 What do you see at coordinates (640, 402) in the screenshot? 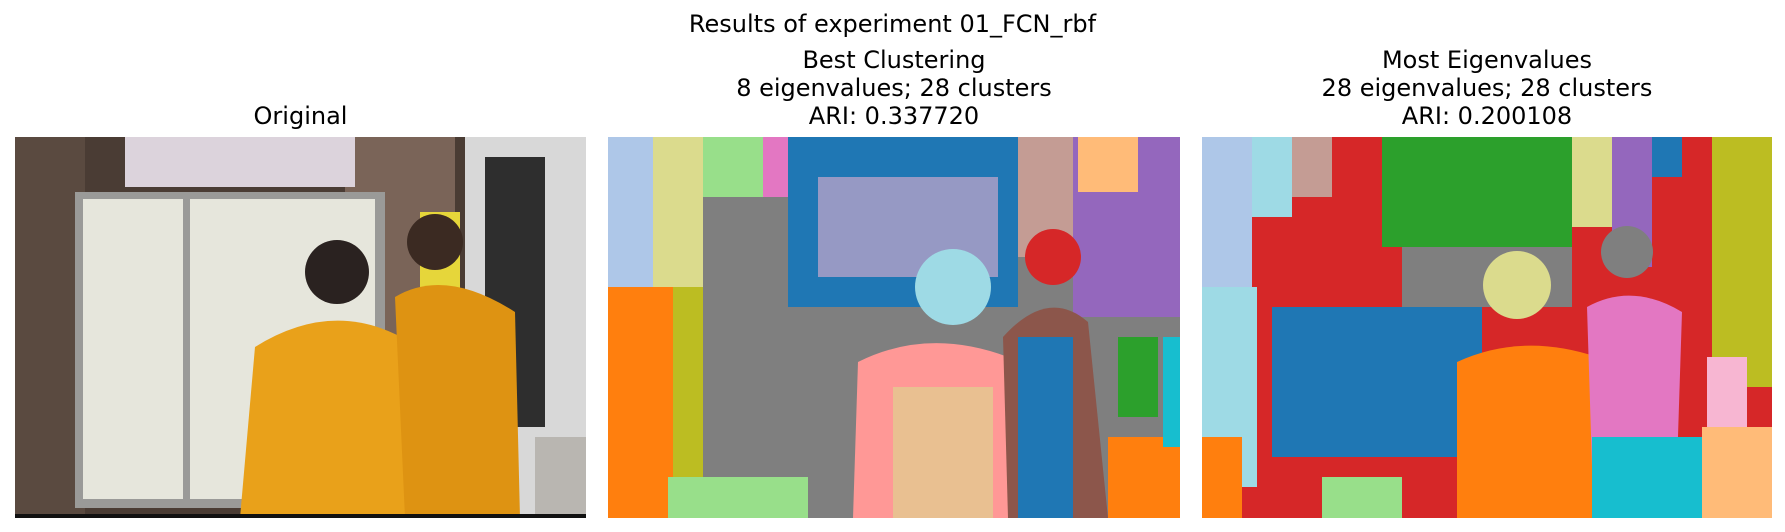
I see `segment-orange` at bounding box center [640, 402].